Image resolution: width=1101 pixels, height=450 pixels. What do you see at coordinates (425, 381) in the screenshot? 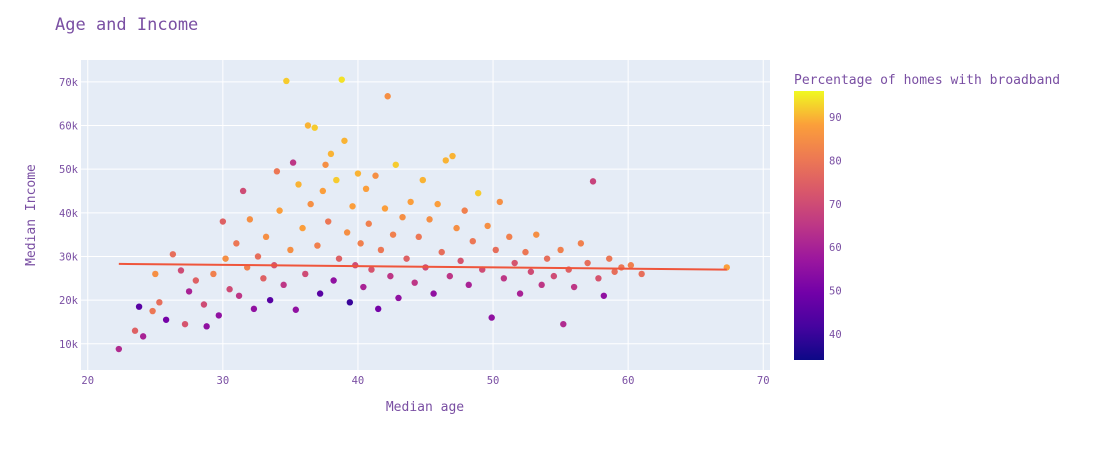
I see `x-axis-ticks: 20 30 40 50 60 70` at bounding box center [425, 381].